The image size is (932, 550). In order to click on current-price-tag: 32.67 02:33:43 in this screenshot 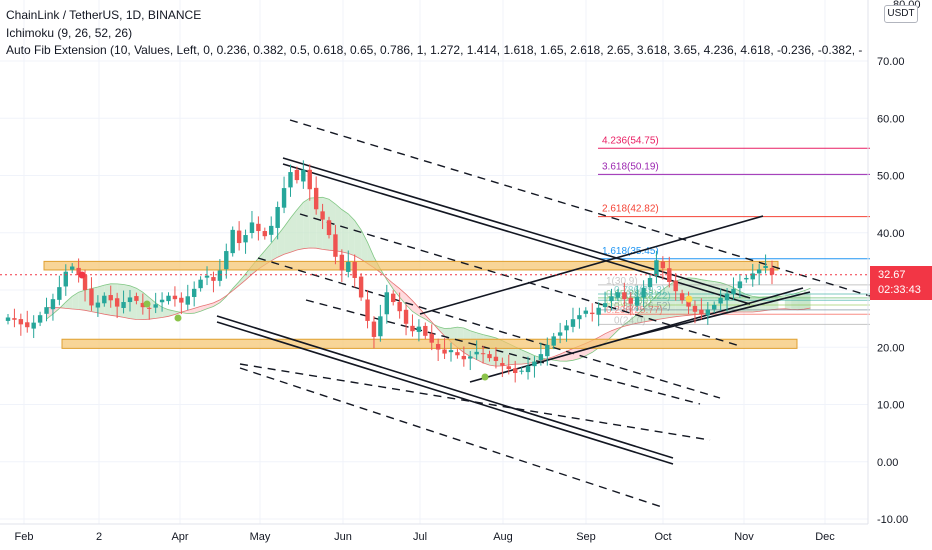, I will do `click(901, 283)`.